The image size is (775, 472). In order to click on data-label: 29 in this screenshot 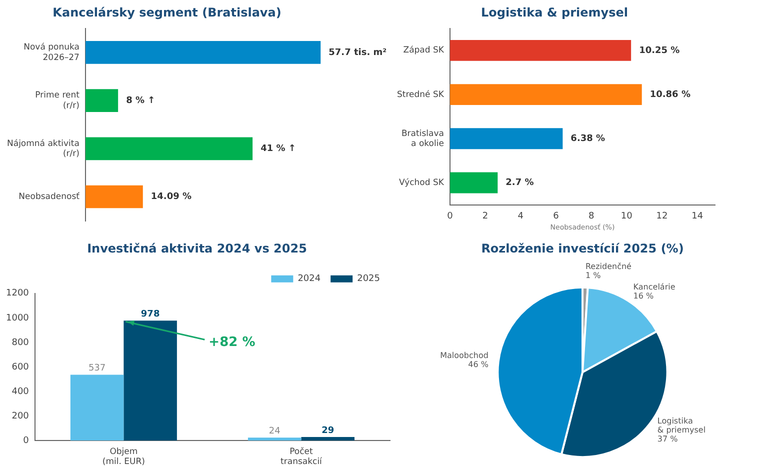, I will do `click(328, 431)`.